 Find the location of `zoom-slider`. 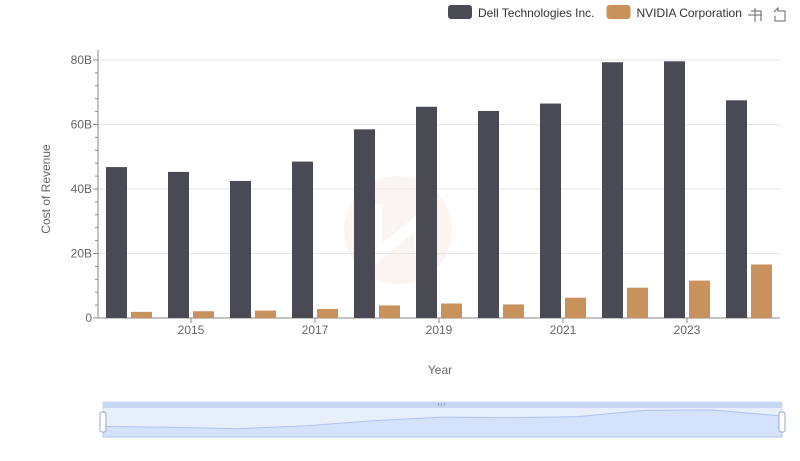

zoom-slider is located at coordinates (442, 419).